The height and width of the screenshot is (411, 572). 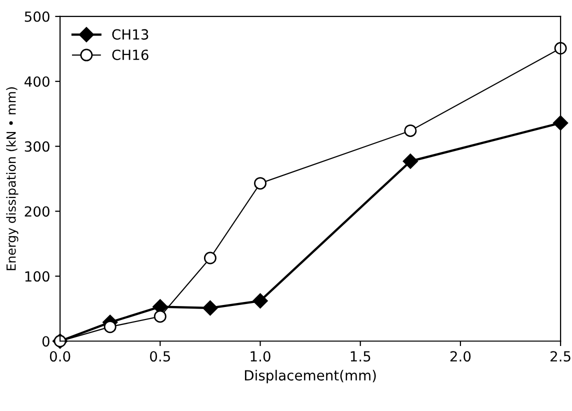 What do you see at coordinates (260, 356) in the screenshot?
I see `x-tick-label: 1.0` at bounding box center [260, 356].